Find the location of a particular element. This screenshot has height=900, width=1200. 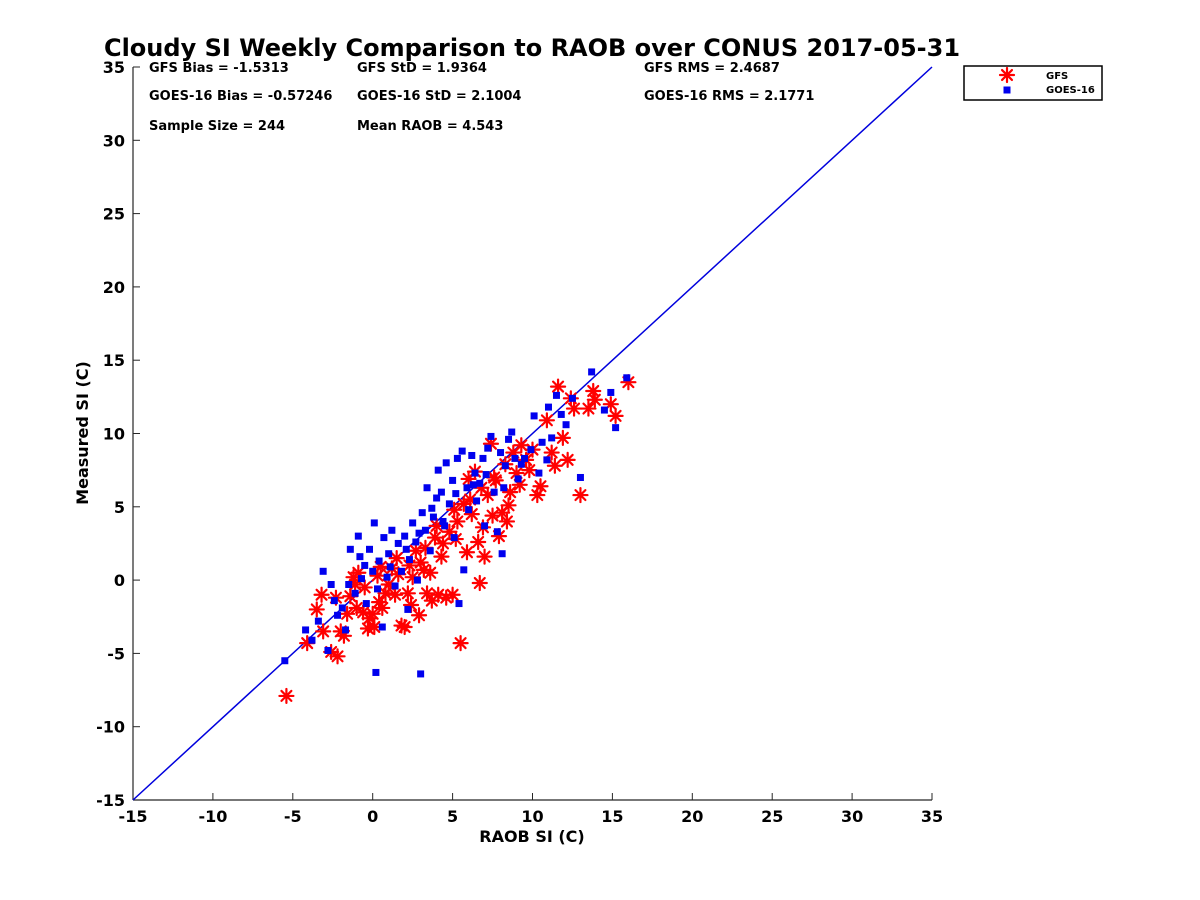

mean-raob-stat: Mean RAOB = 4.543 is located at coordinates (430, 126).